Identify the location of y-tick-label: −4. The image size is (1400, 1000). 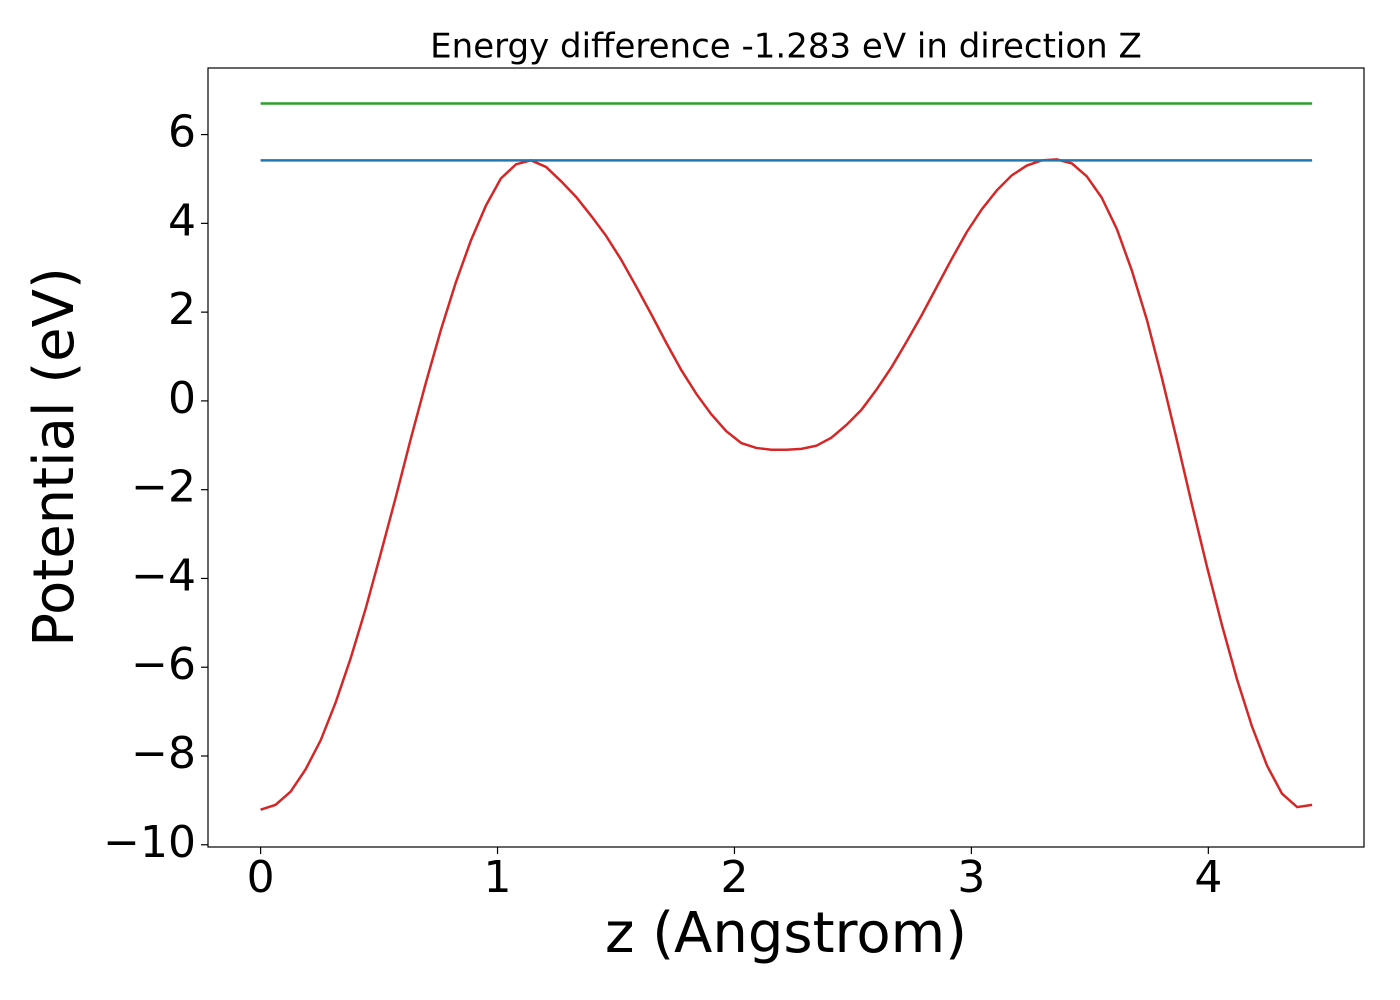
(163, 575).